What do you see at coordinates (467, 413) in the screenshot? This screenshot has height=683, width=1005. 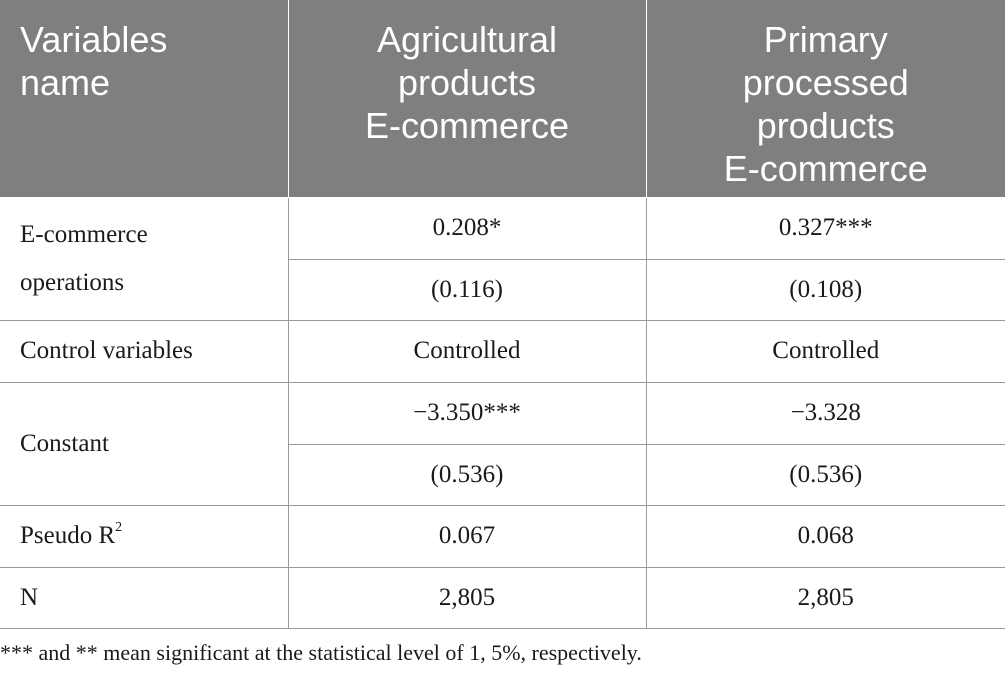 I see `cell-agri-constant-coef: −3.350***` at bounding box center [467, 413].